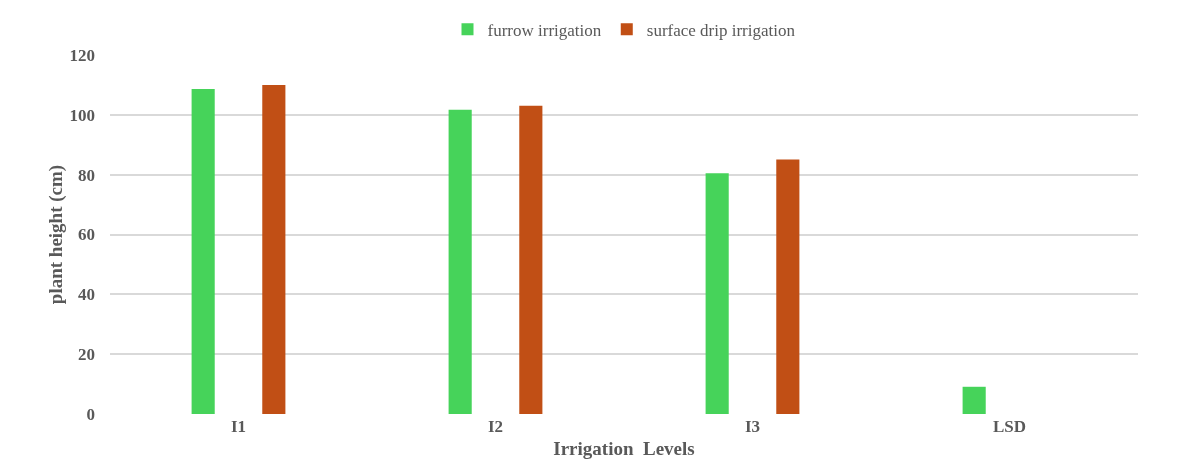  Describe the element at coordinates (56, 234) in the screenshot. I see `y-axis-title: plant height (cm)` at that location.